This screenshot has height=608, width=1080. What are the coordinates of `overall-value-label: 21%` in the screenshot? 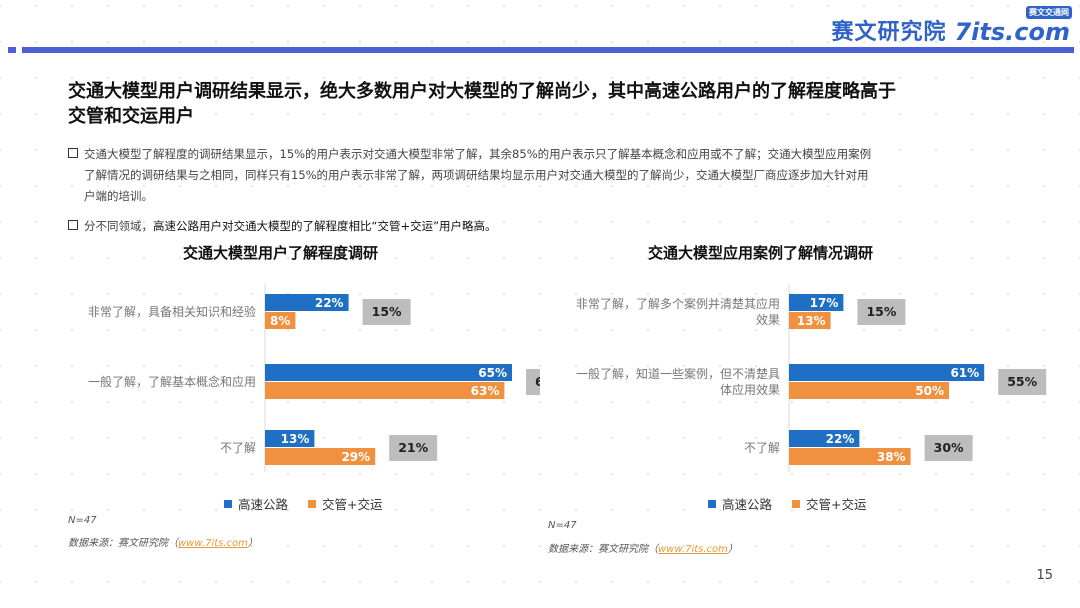 It's located at (413, 447).